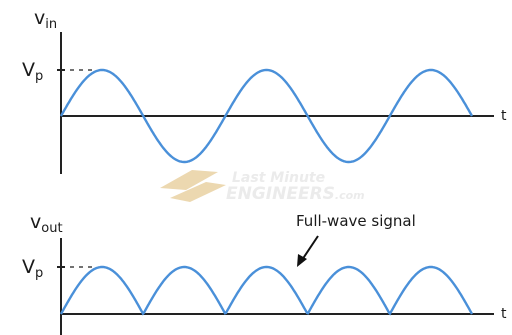  What do you see at coordinates (46, 223) in the screenshot?
I see `output-voltage-label: vout` at bounding box center [46, 223].